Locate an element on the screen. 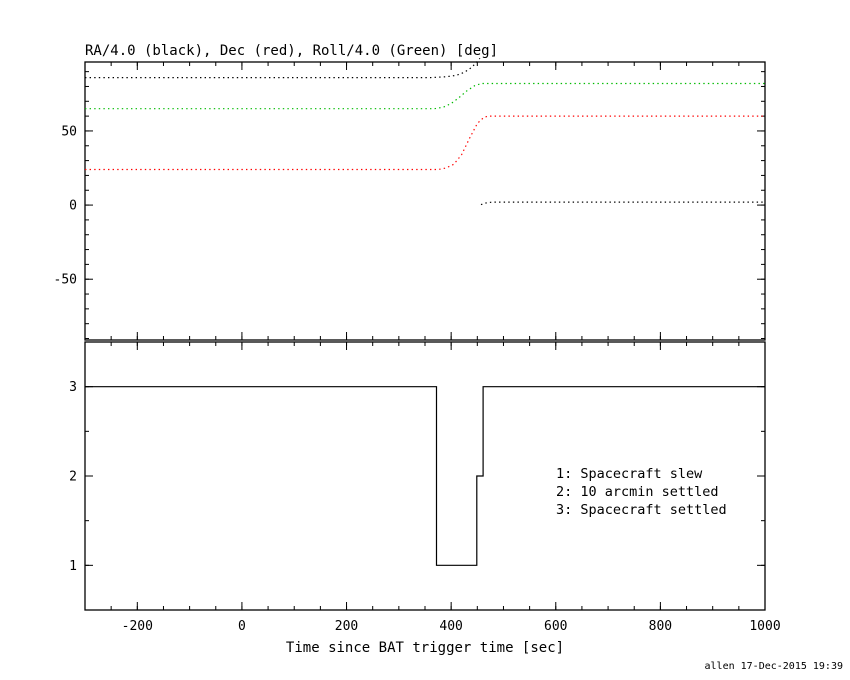 This screenshot has width=850, height=680. y-tick-label: 2 is located at coordinates (73, 477).